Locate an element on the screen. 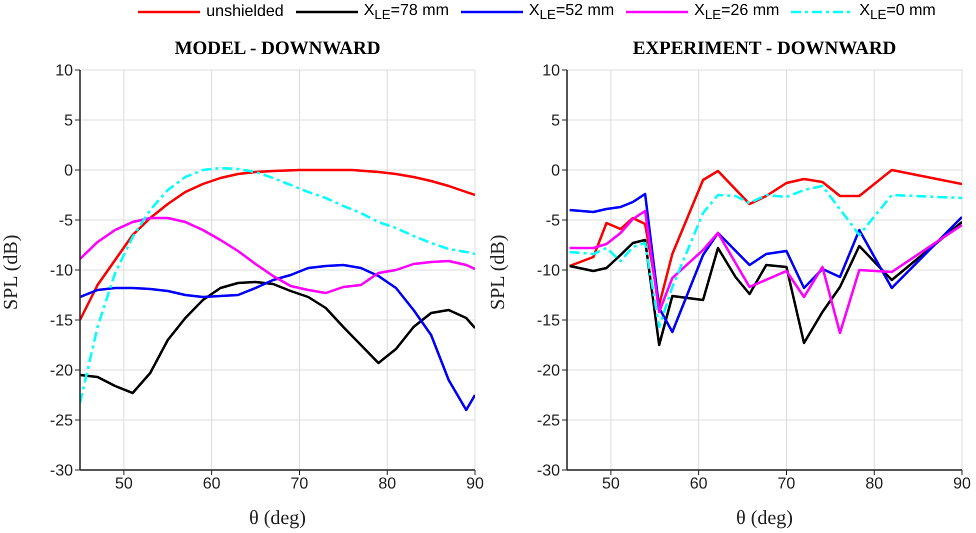  chart-title: MODEL - DOWNWARD is located at coordinates (278, 49).